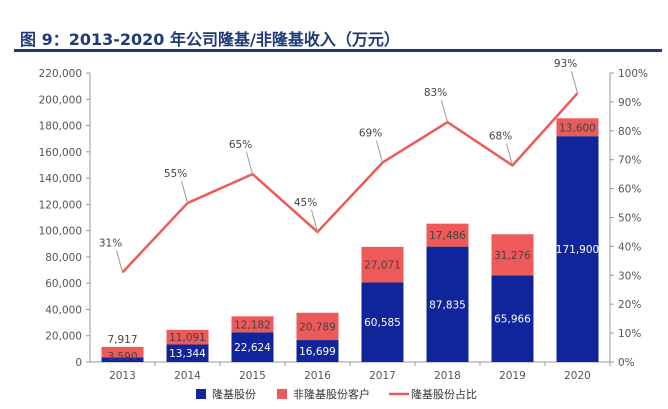  What do you see at coordinates (626, 363) in the screenshot?
I see `y-right-tick-label: 0%` at bounding box center [626, 363].